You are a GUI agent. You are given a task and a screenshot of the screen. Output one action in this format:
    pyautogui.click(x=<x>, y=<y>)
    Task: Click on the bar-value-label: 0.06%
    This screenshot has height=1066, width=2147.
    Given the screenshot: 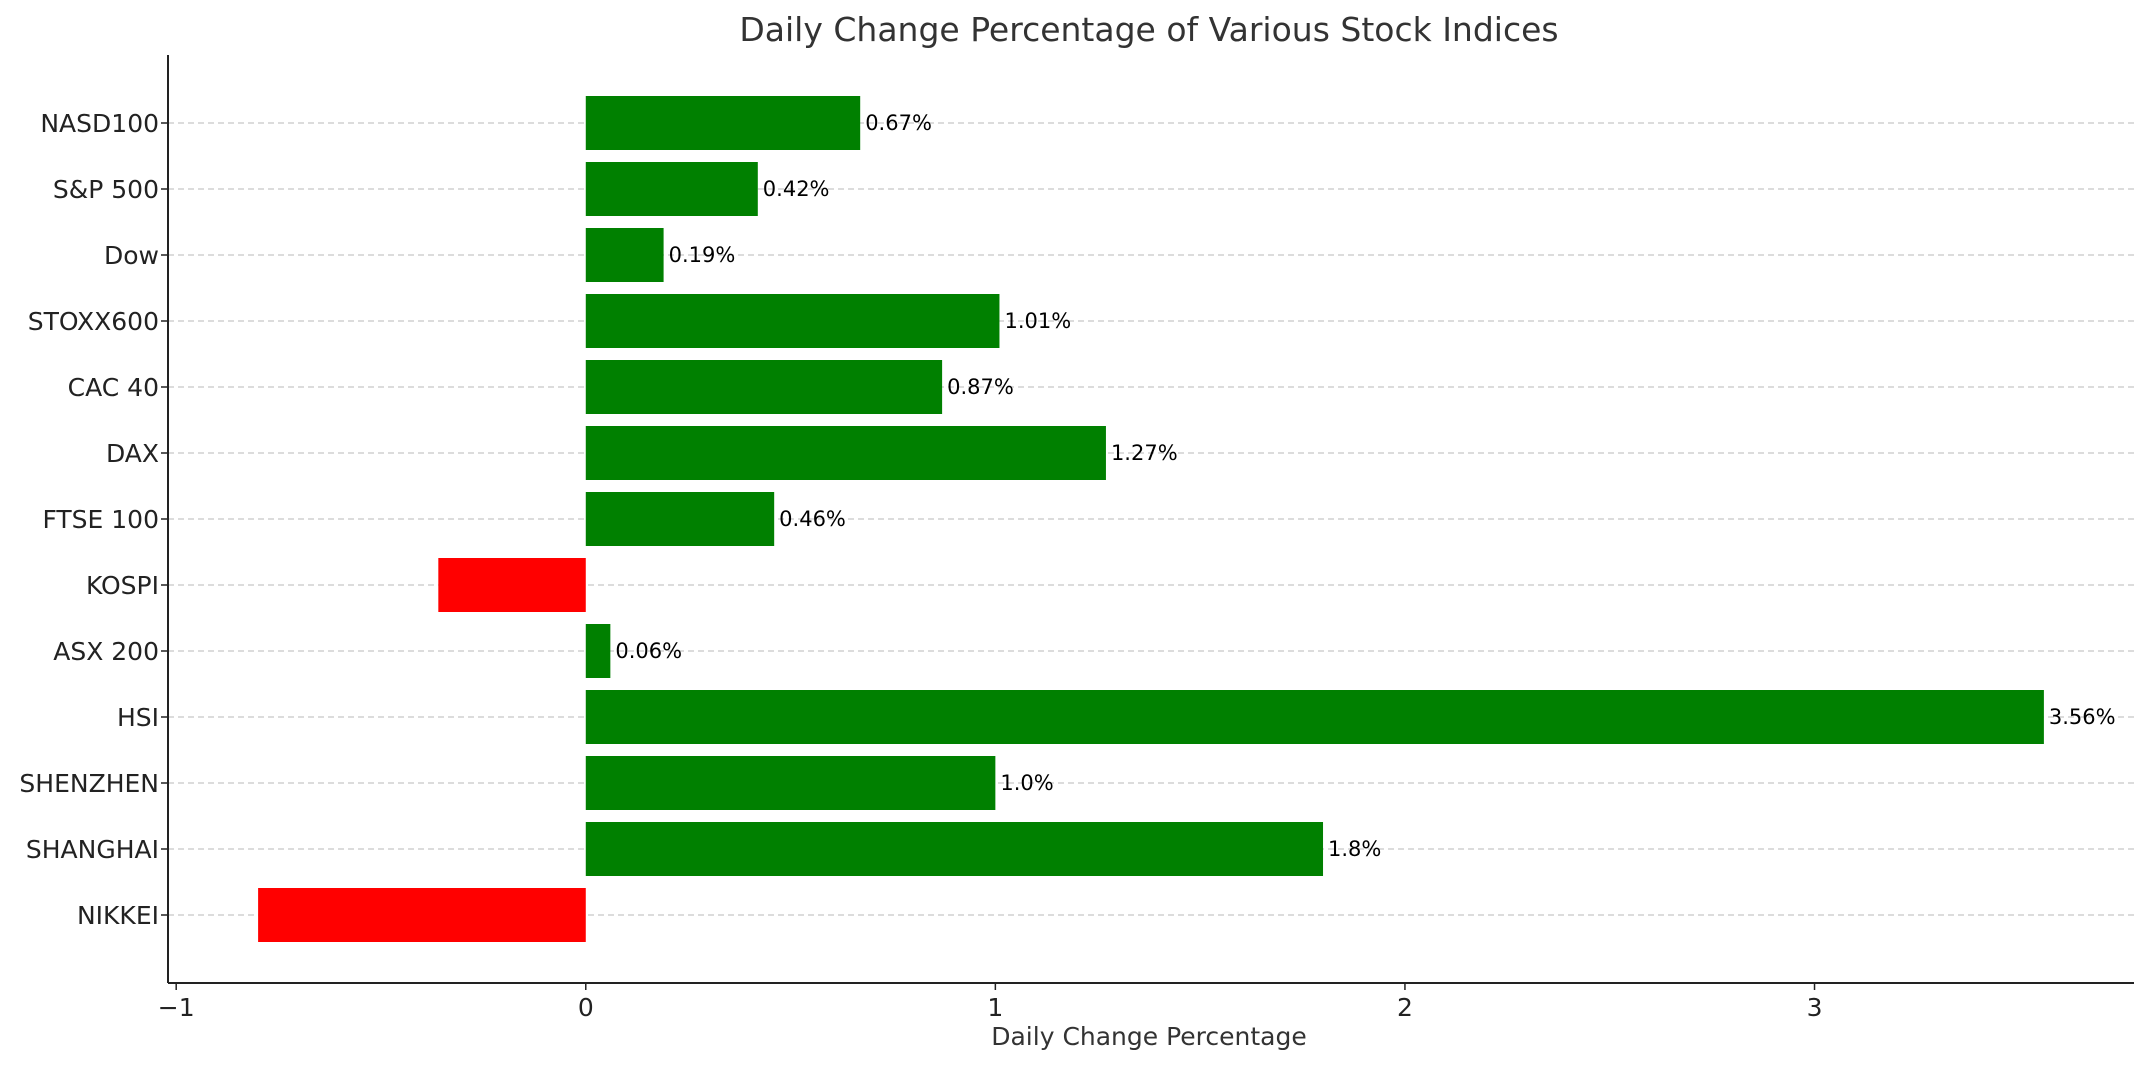 What is the action you would take?
    pyautogui.click(x=648, y=651)
    